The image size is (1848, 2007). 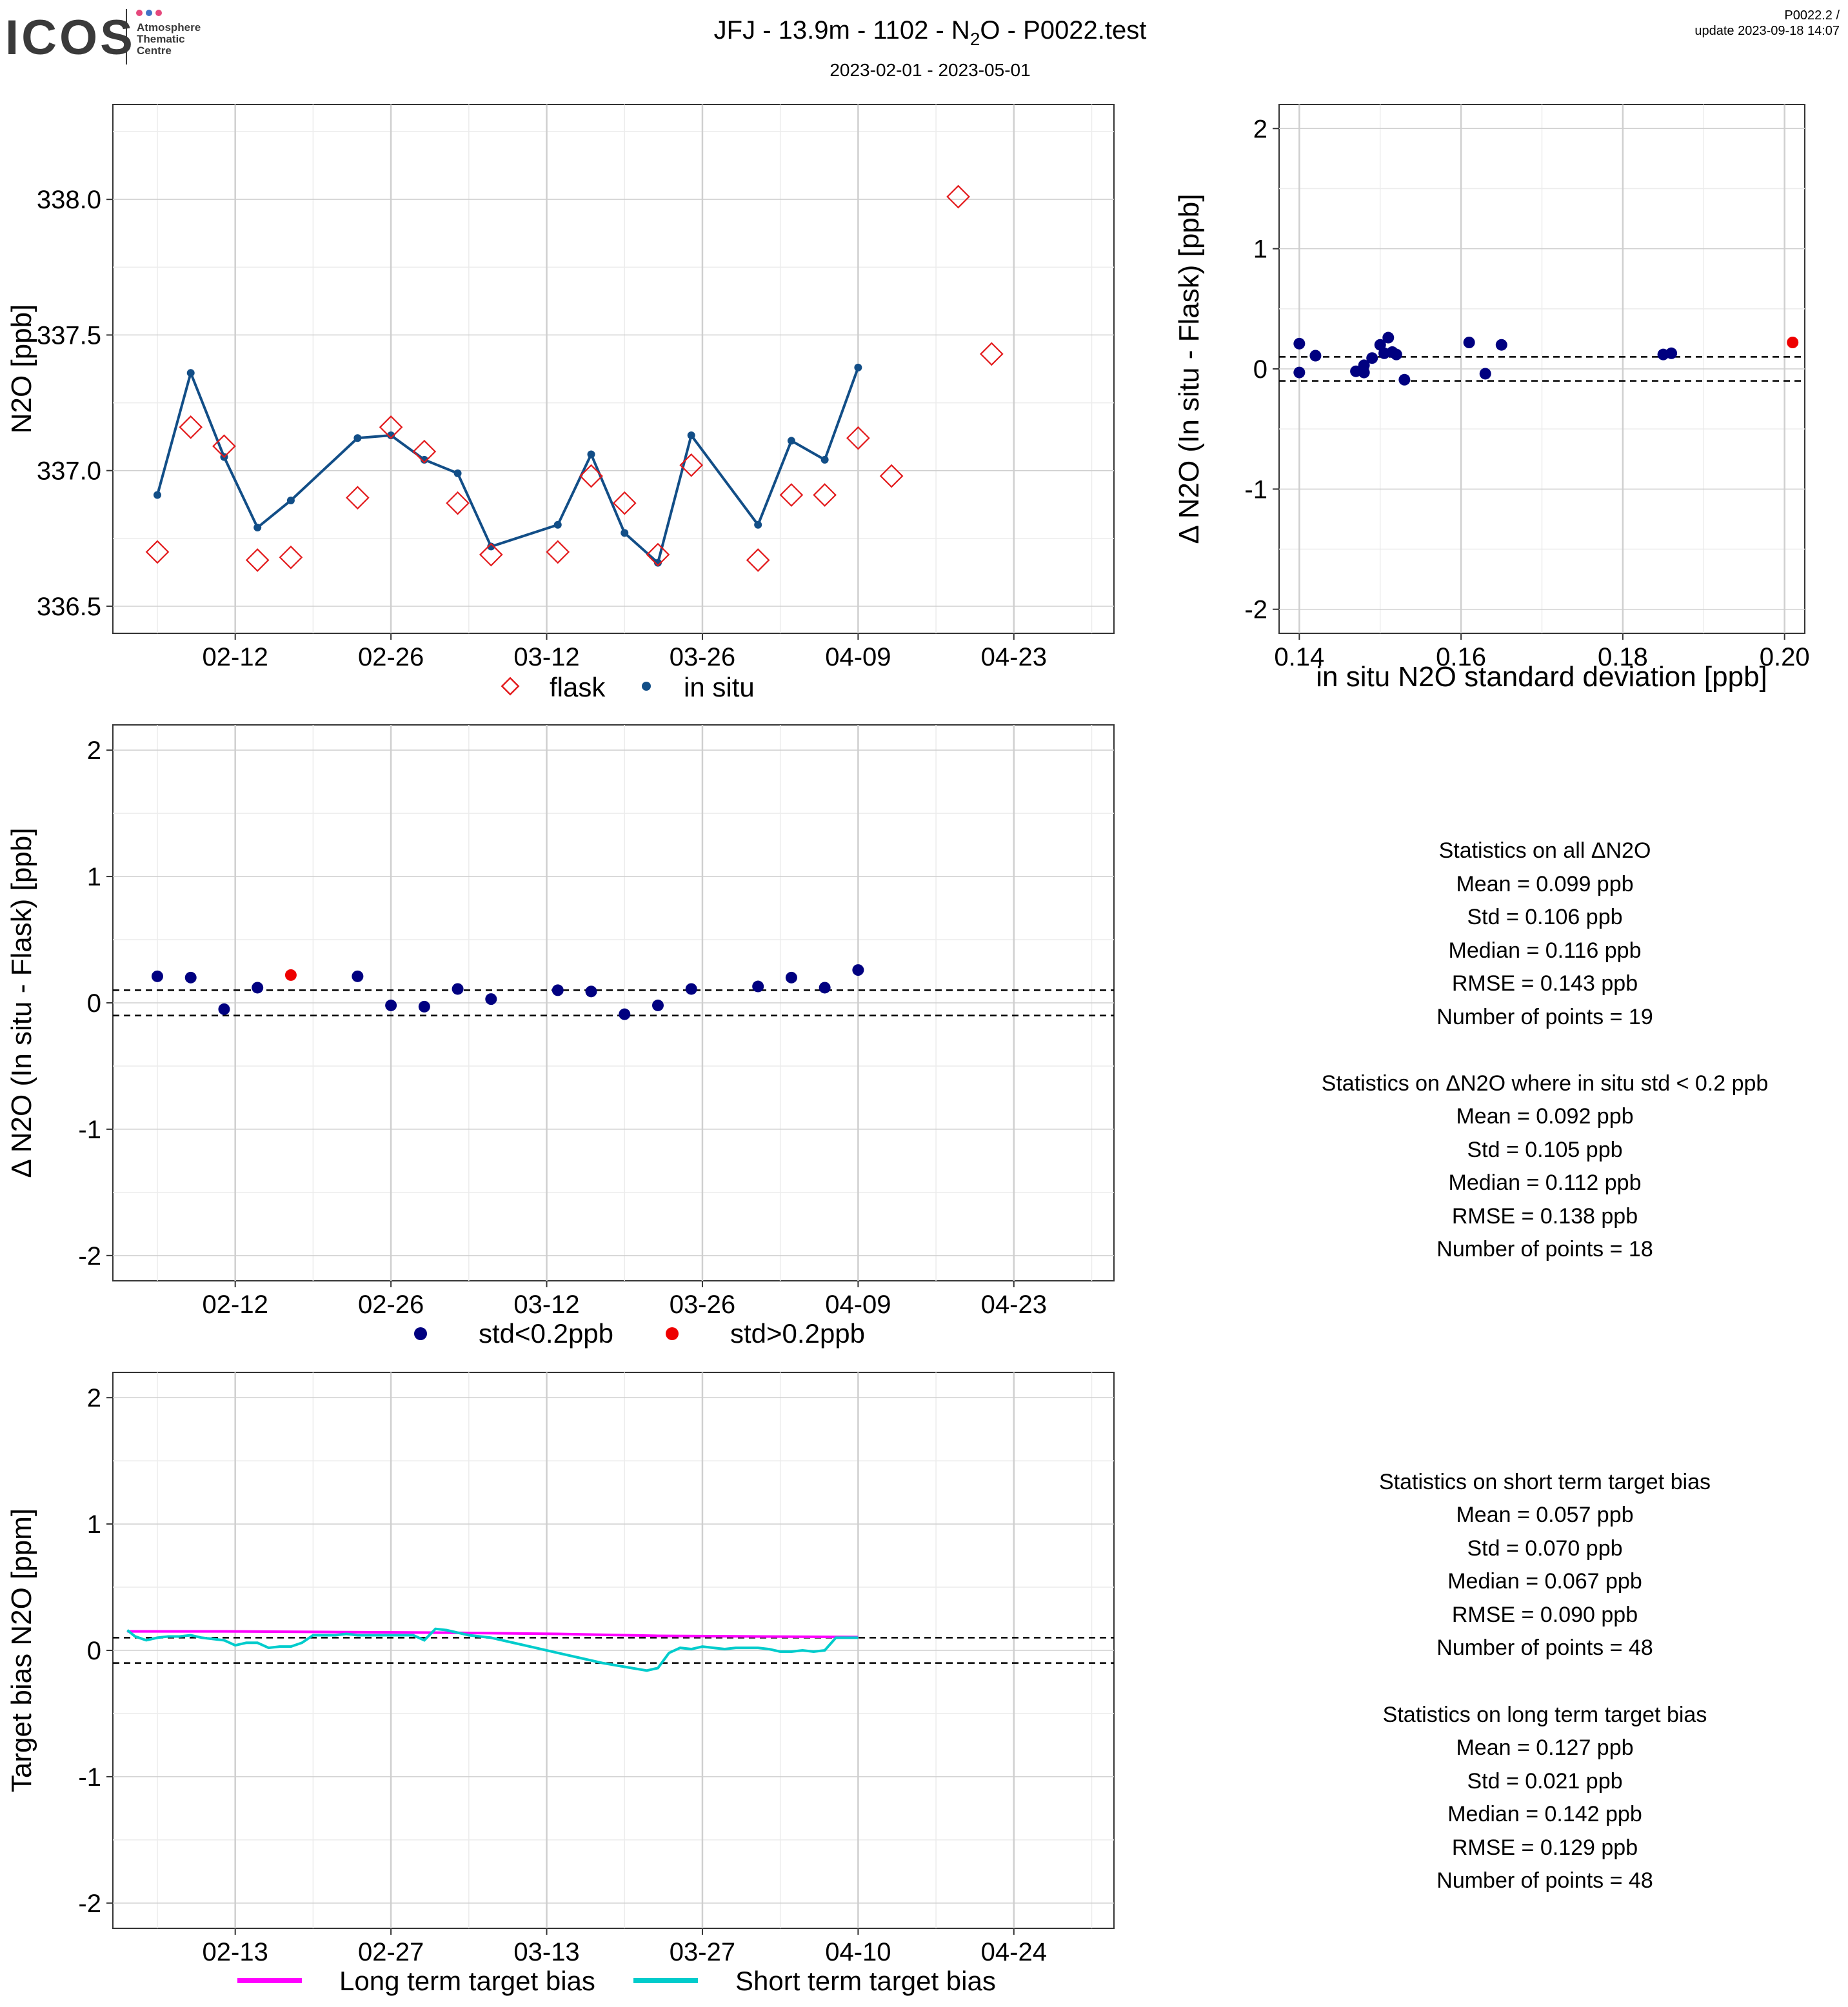 I want to click on timeseries-y-tick-label: 337.0, so click(x=69, y=471).